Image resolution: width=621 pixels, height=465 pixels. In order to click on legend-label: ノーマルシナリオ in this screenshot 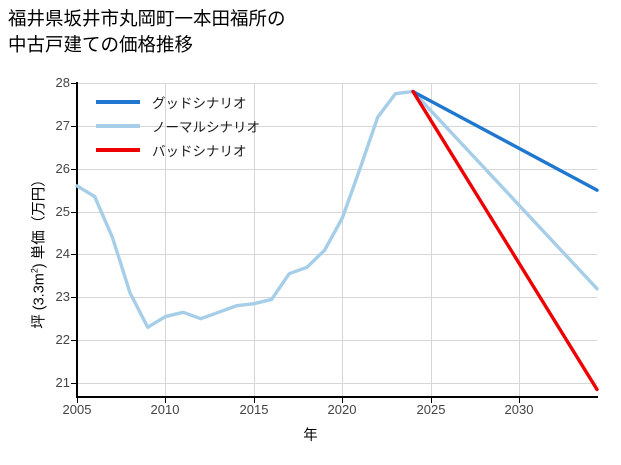, I will do `click(206, 127)`.